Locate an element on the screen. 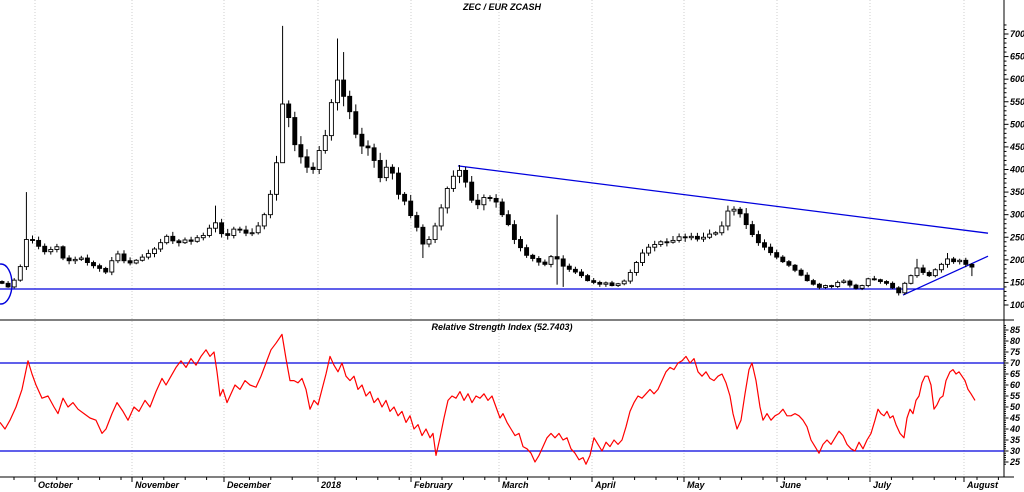  svg-text: August is located at coordinates (982, 485).